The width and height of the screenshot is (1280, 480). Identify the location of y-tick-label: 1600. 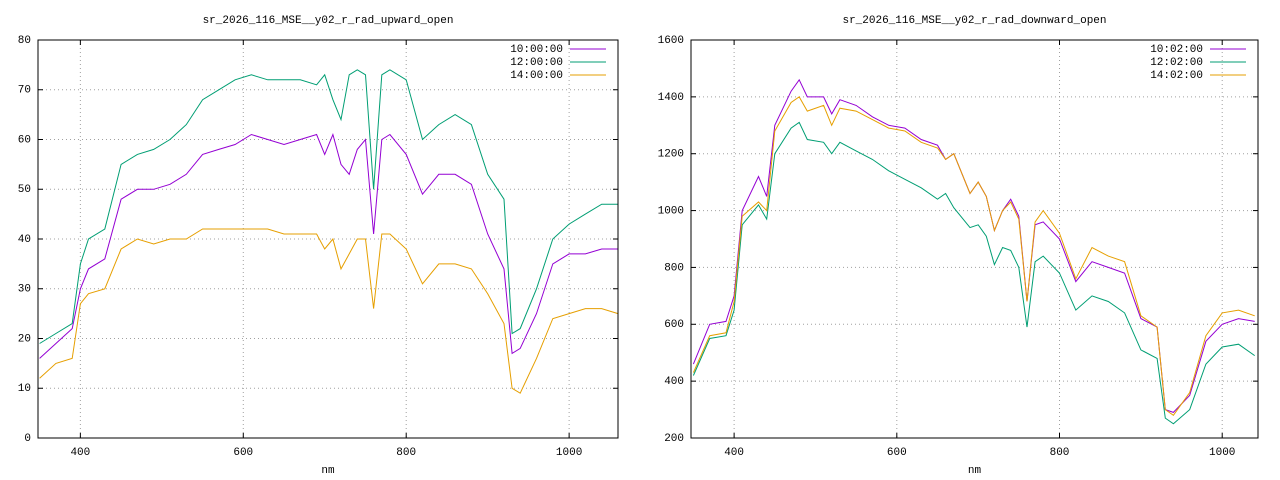
(671, 41).